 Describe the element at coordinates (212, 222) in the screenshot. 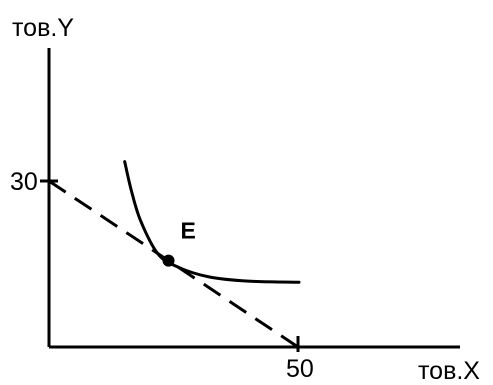

I see `indifference-curve` at that location.